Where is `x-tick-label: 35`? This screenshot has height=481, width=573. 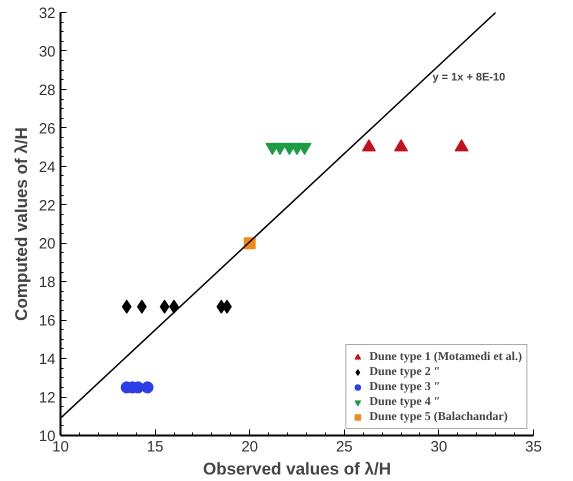
x-tick-label: 35 is located at coordinates (533, 447).